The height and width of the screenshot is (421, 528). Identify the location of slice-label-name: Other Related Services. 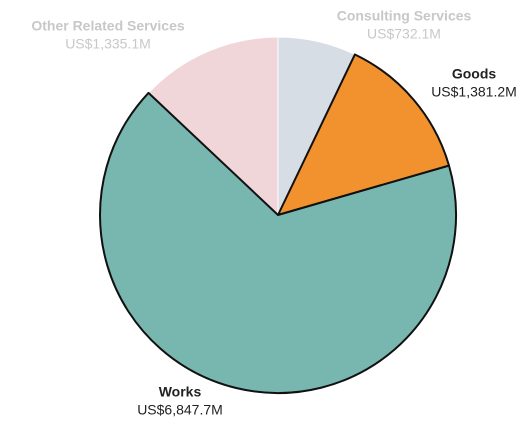
(108, 26).